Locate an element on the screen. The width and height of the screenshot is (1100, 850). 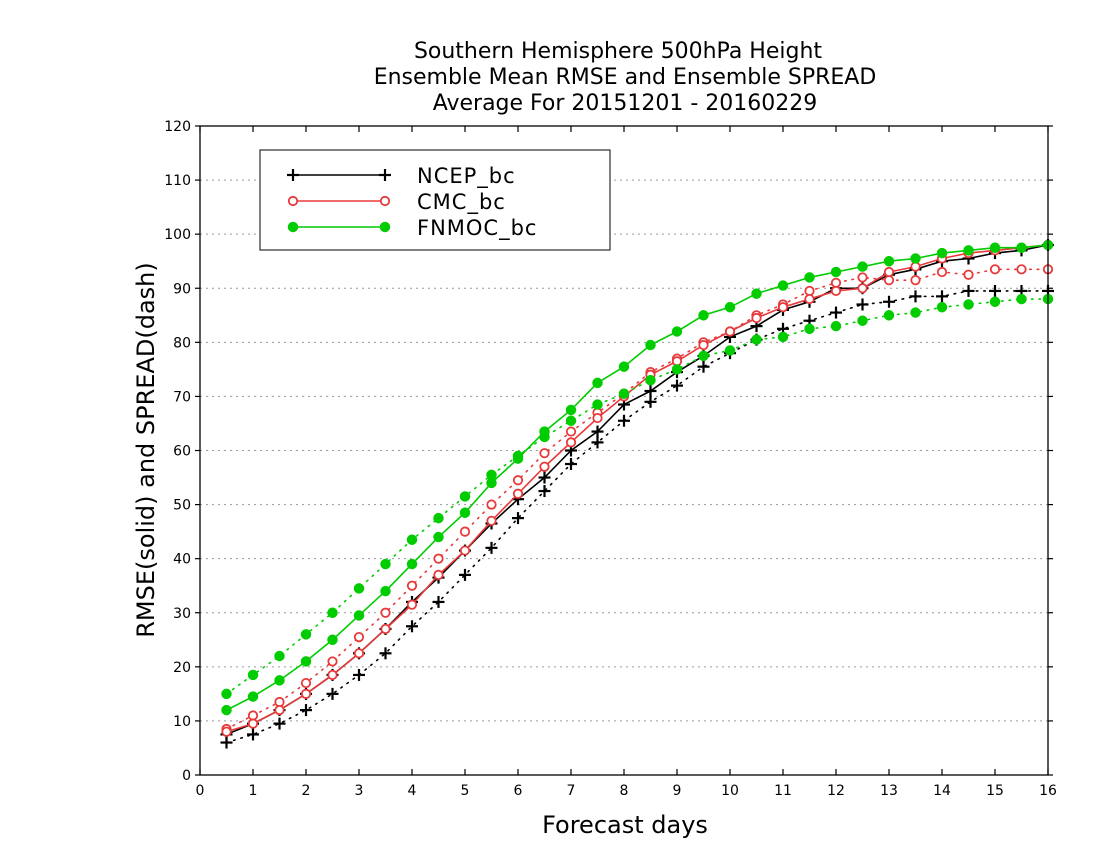
x-tick-label: 6 is located at coordinates (518, 791).